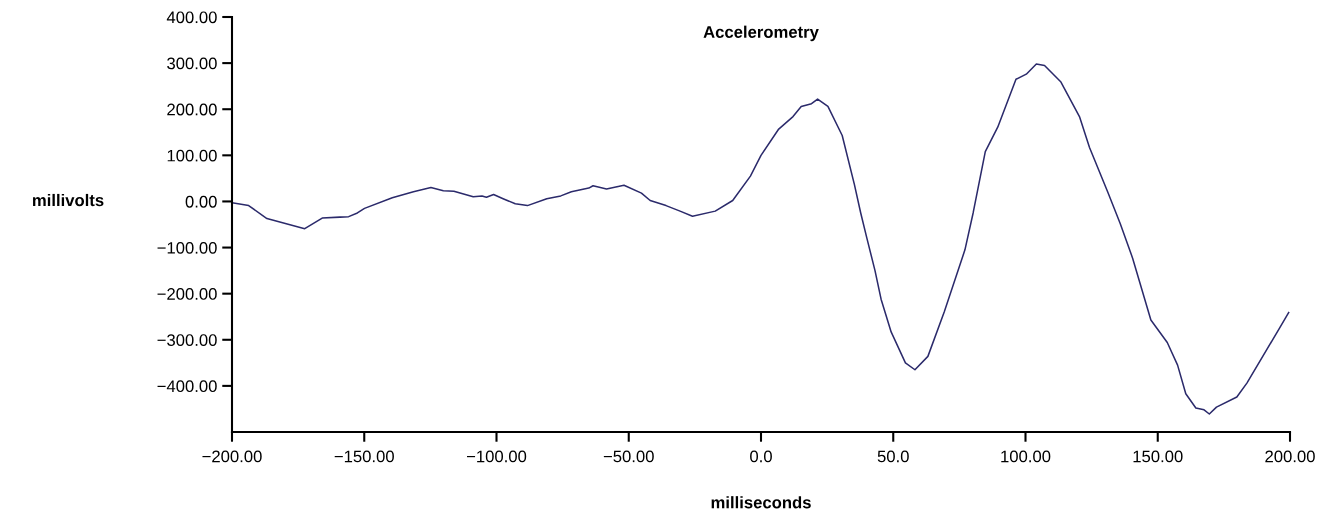 This screenshot has height=519, width=1336. Describe the element at coordinates (191, 17) in the screenshot. I see `y-tick-label: 400.00` at that location.